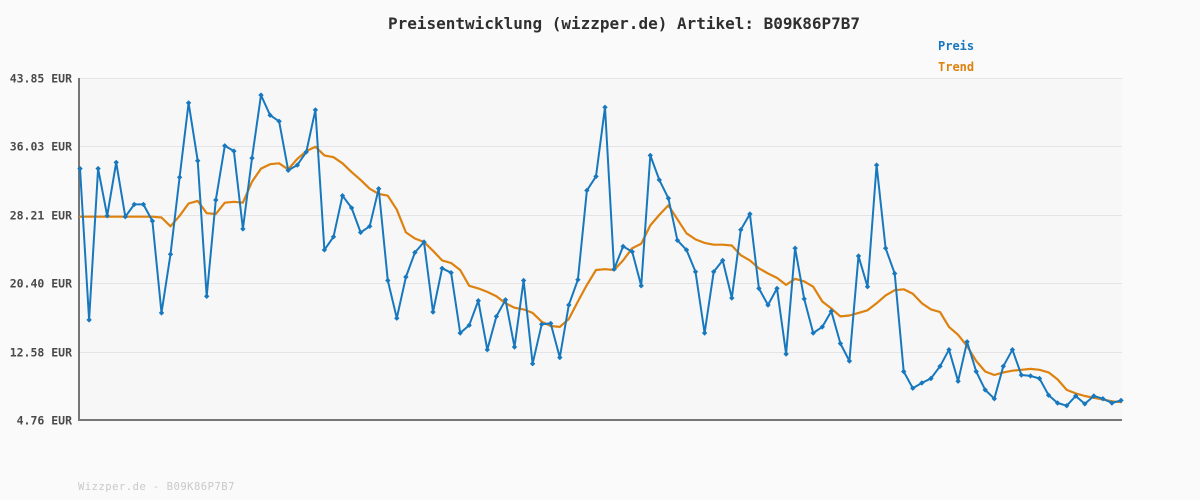 The width and height of the screenshot is (1200, 500). Describe the element at coordinates (956, 46) in the screenshot. I see `legend-item-preis: Preis` at that location.